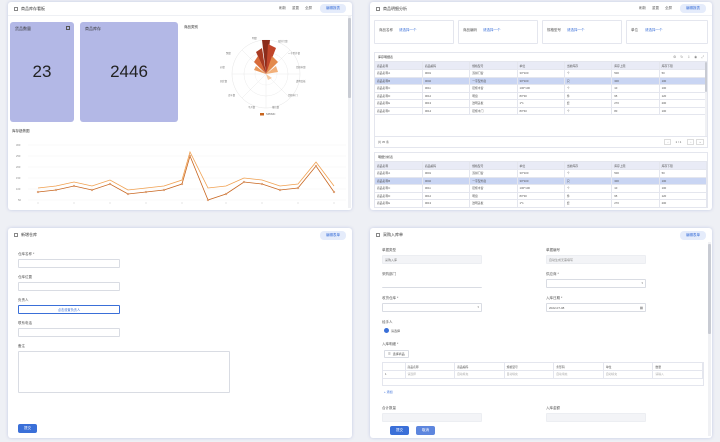 This screenshot has height=442, width=720. What do you see at coordinates (16, 8) in the screenshot?
I see `report-icon` at bounding box center [16, 8].